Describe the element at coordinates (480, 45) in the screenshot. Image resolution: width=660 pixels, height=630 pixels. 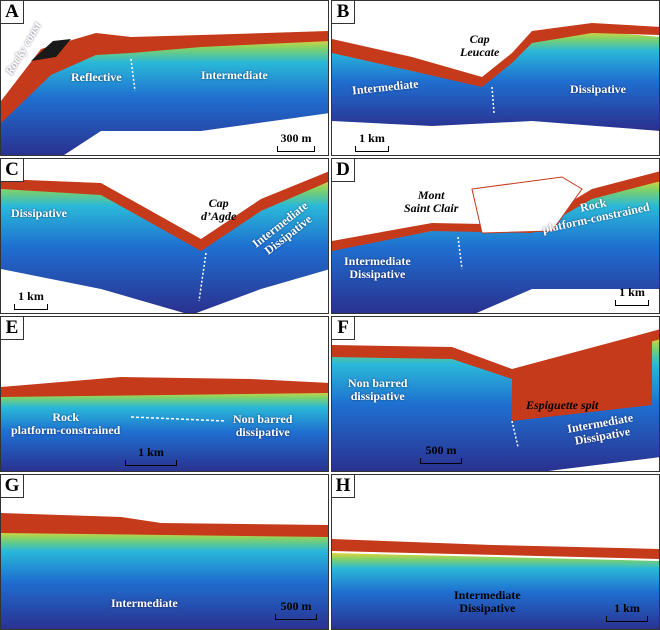
I see `label-cap-leucate: Cap Leucate` at that location.